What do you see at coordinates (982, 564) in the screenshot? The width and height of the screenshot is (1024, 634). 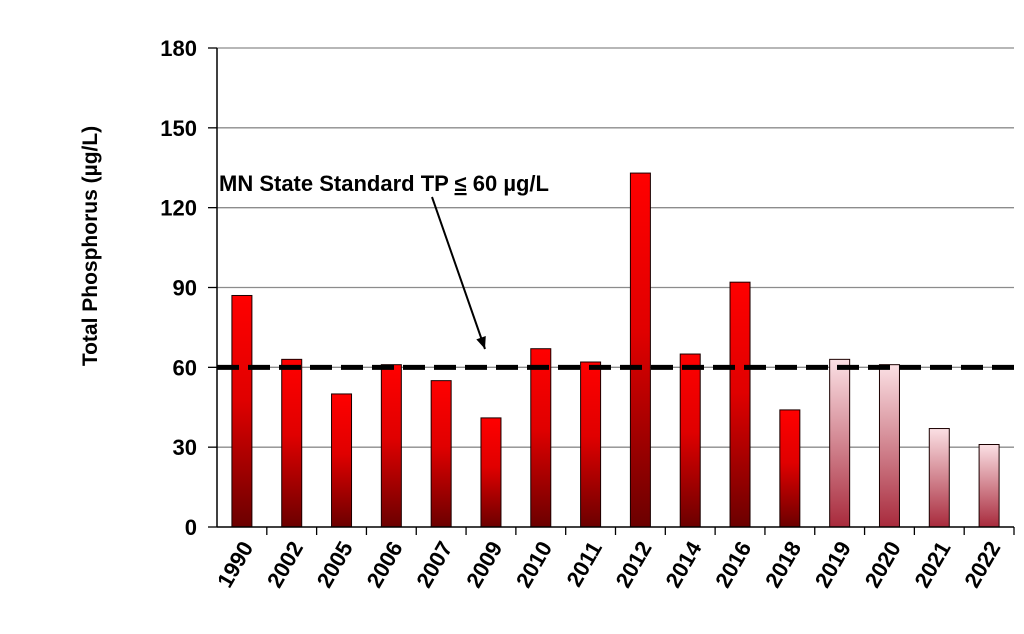 I see `x-tick-label: 2022` at bounding box center [982, 564].